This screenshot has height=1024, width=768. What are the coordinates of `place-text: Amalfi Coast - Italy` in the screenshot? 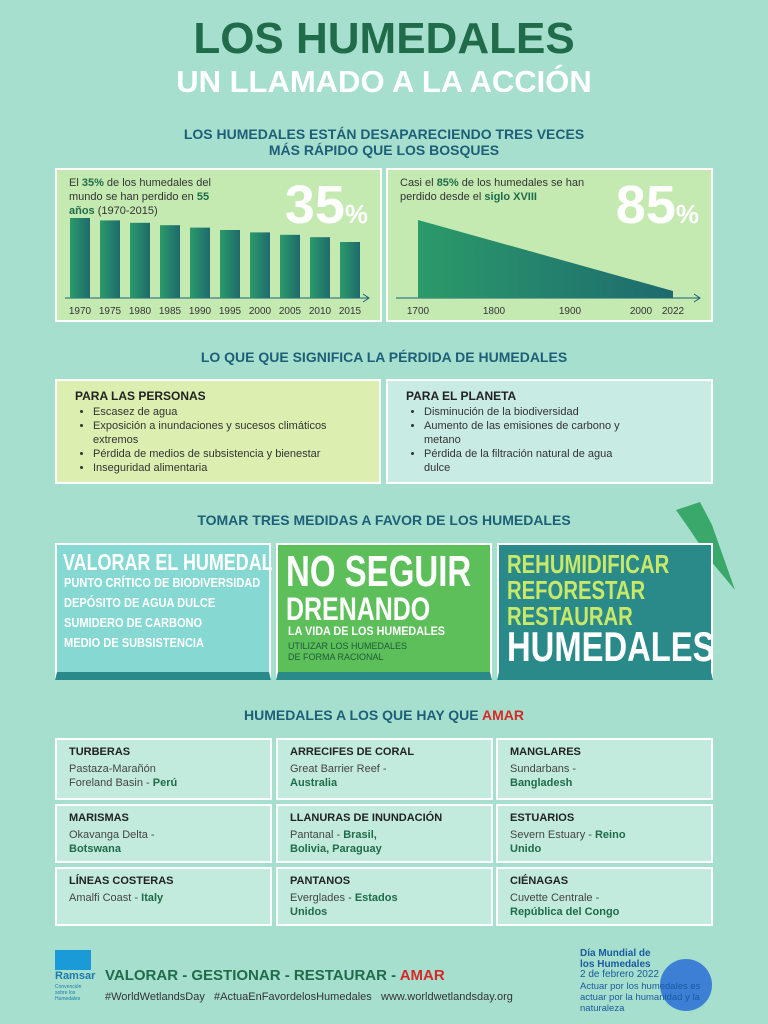 It's located at (131, 898).